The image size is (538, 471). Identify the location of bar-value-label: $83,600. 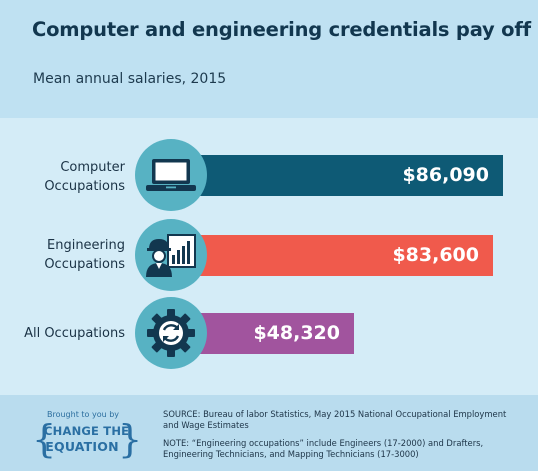
(435, 255).